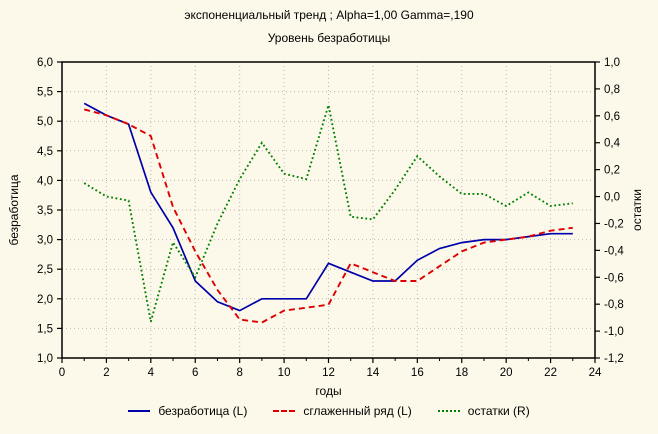 This screenshot has height=434, width=658. I want to click on y-left-tick-label: 4,5, so click(45, 152).